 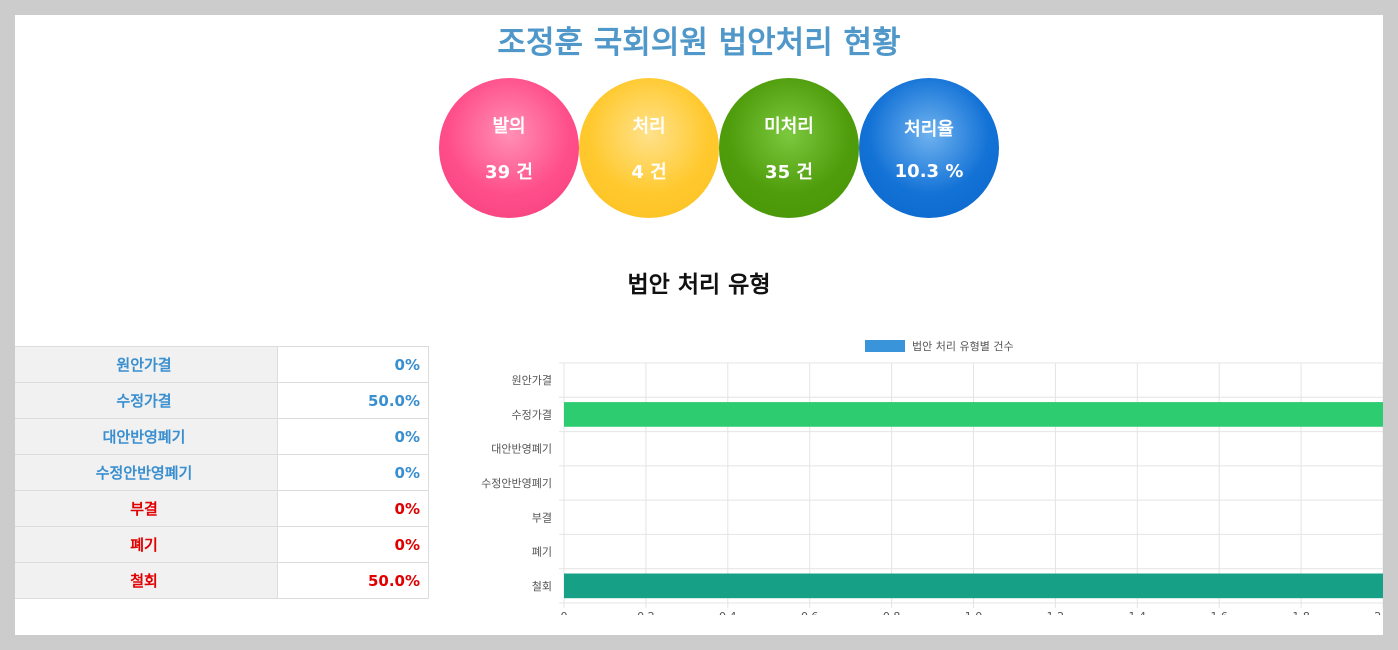 What do you see at coordinates (885, 346) in the screenshot?
I see `legend-swatch` at bounding box center [885, 346].